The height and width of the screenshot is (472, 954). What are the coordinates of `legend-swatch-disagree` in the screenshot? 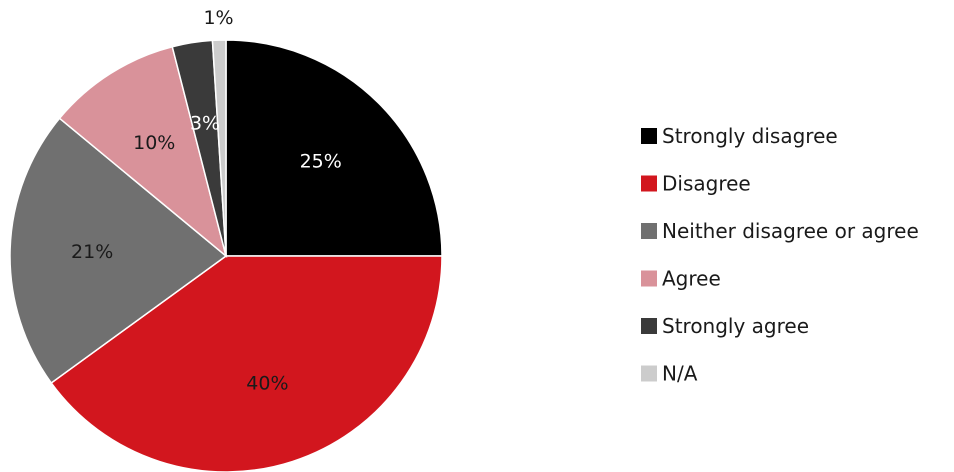 It's located at (649, 183).